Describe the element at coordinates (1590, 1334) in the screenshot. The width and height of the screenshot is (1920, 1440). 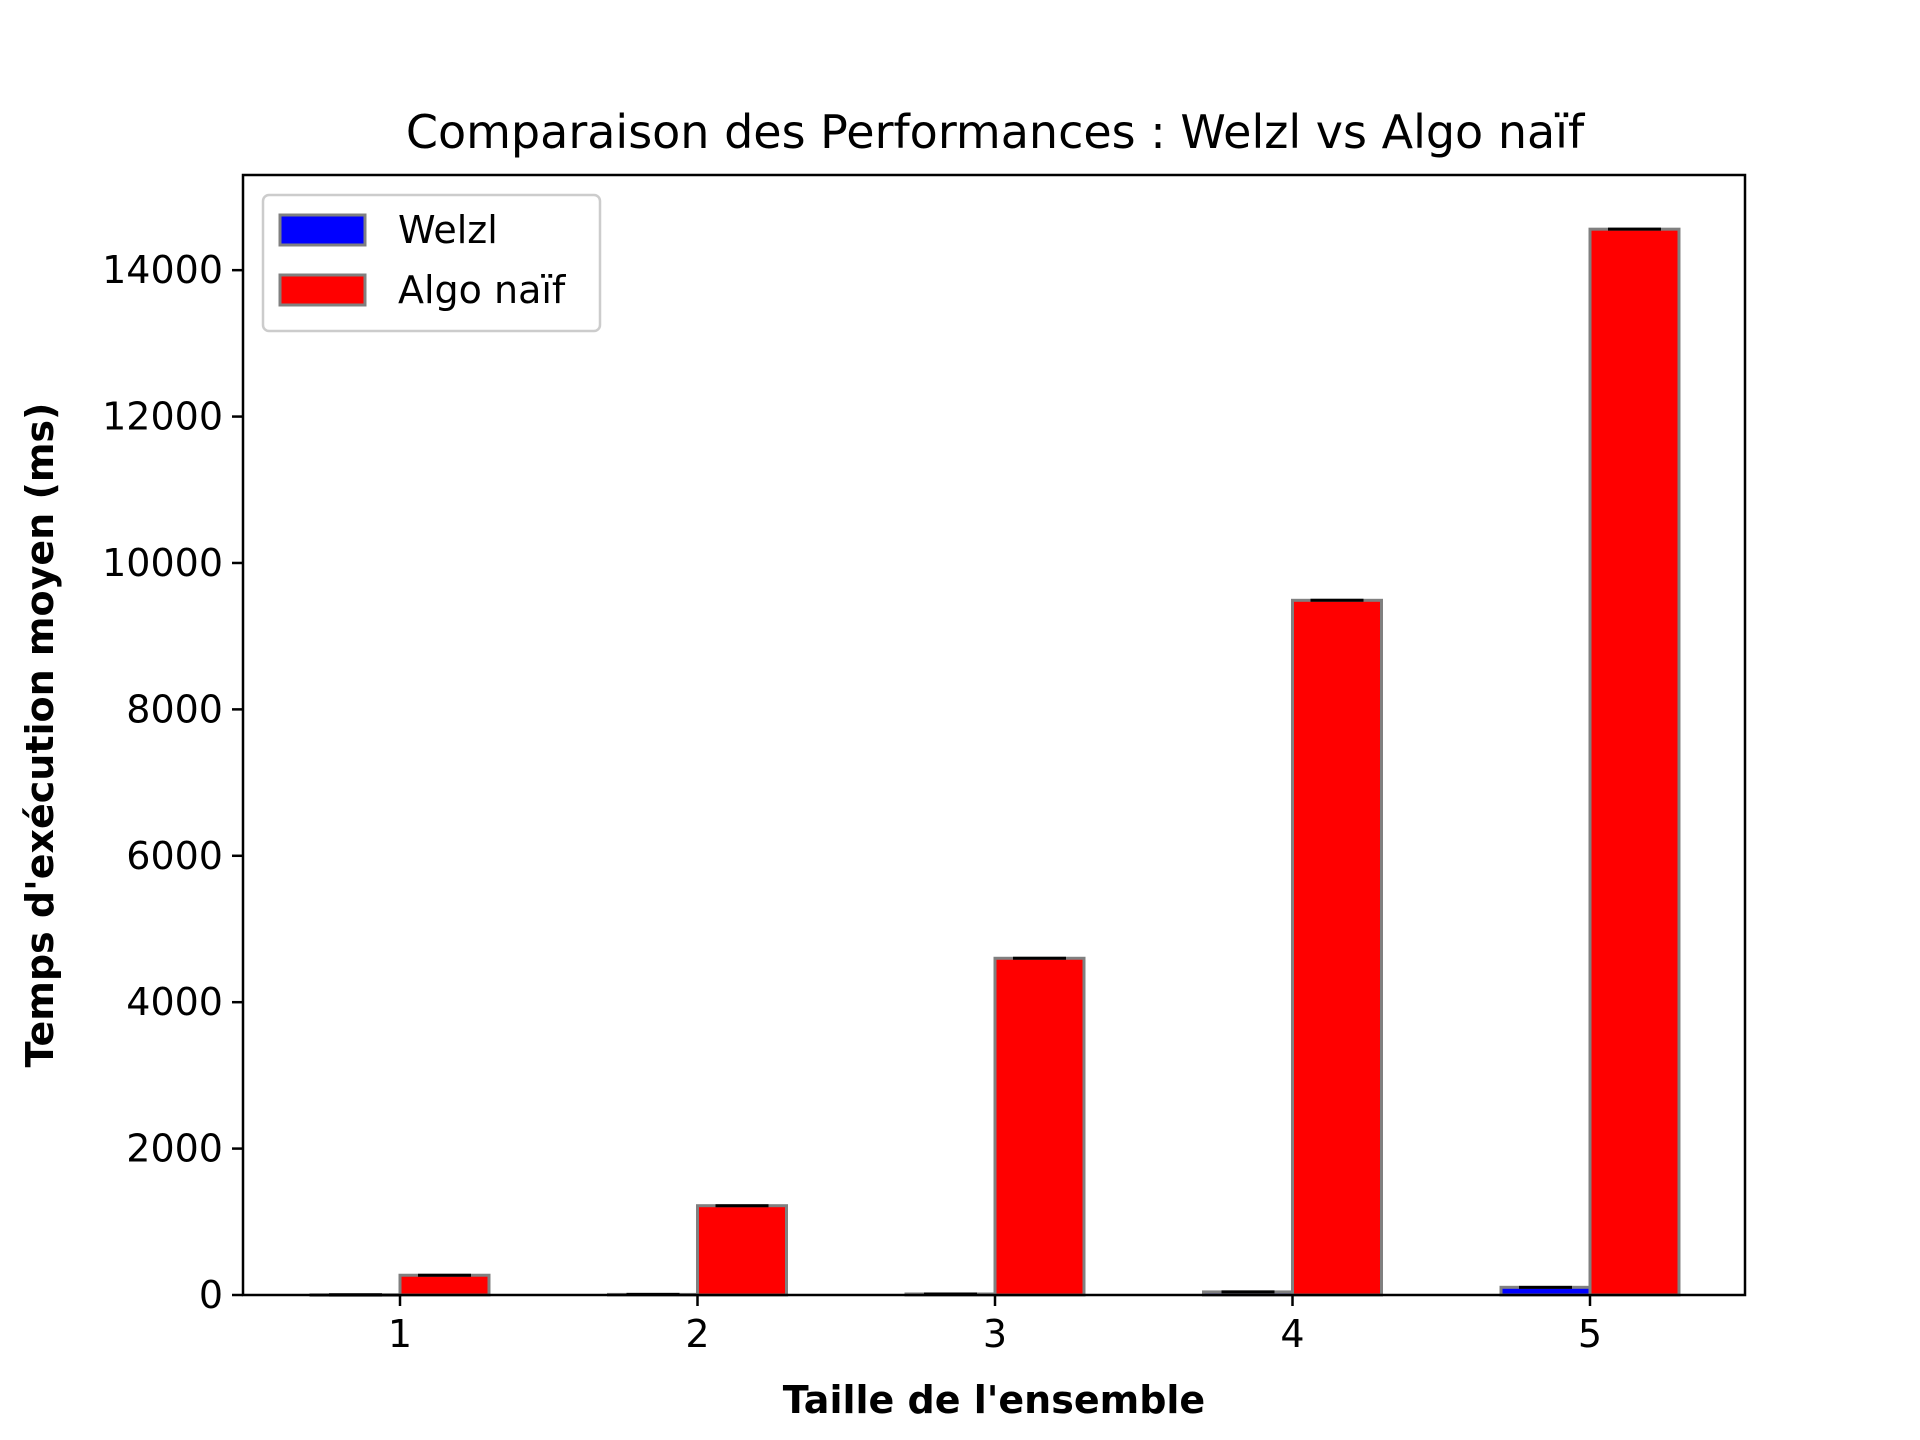
I see `x-tick-label-5: 5` at that location.